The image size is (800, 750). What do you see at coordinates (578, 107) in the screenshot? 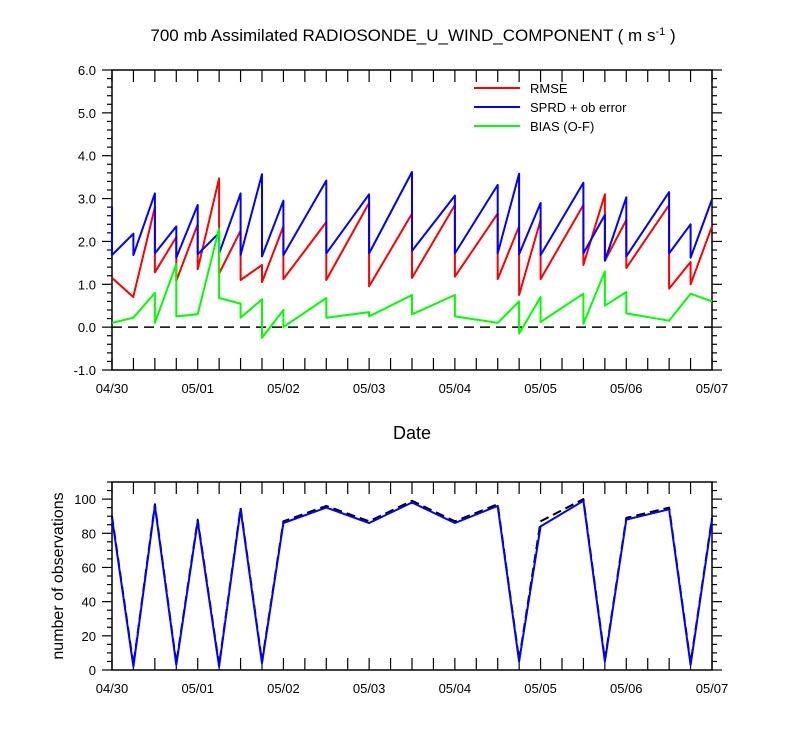
I see `legend-label-sprd: SPRD + ob error` at bounding box center [578, 107].